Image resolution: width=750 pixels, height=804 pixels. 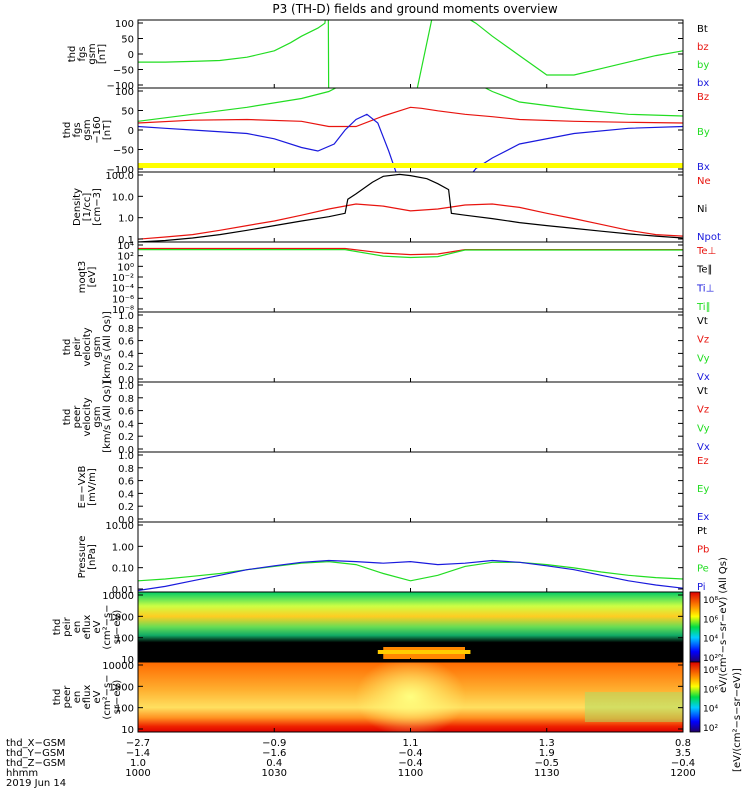 I want to click on legend-Ti∥: Ti∥, so click(x=703, y=307).